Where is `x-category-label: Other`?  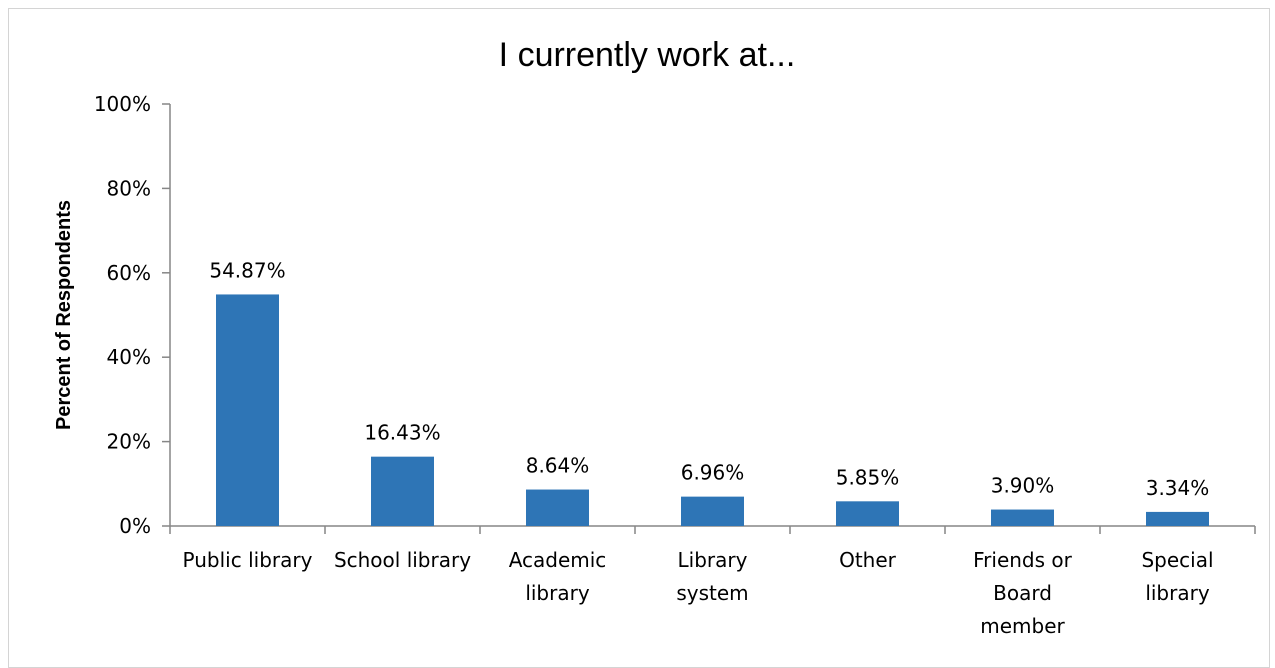 x-category-label: Other is located at coordinates (868, 560).